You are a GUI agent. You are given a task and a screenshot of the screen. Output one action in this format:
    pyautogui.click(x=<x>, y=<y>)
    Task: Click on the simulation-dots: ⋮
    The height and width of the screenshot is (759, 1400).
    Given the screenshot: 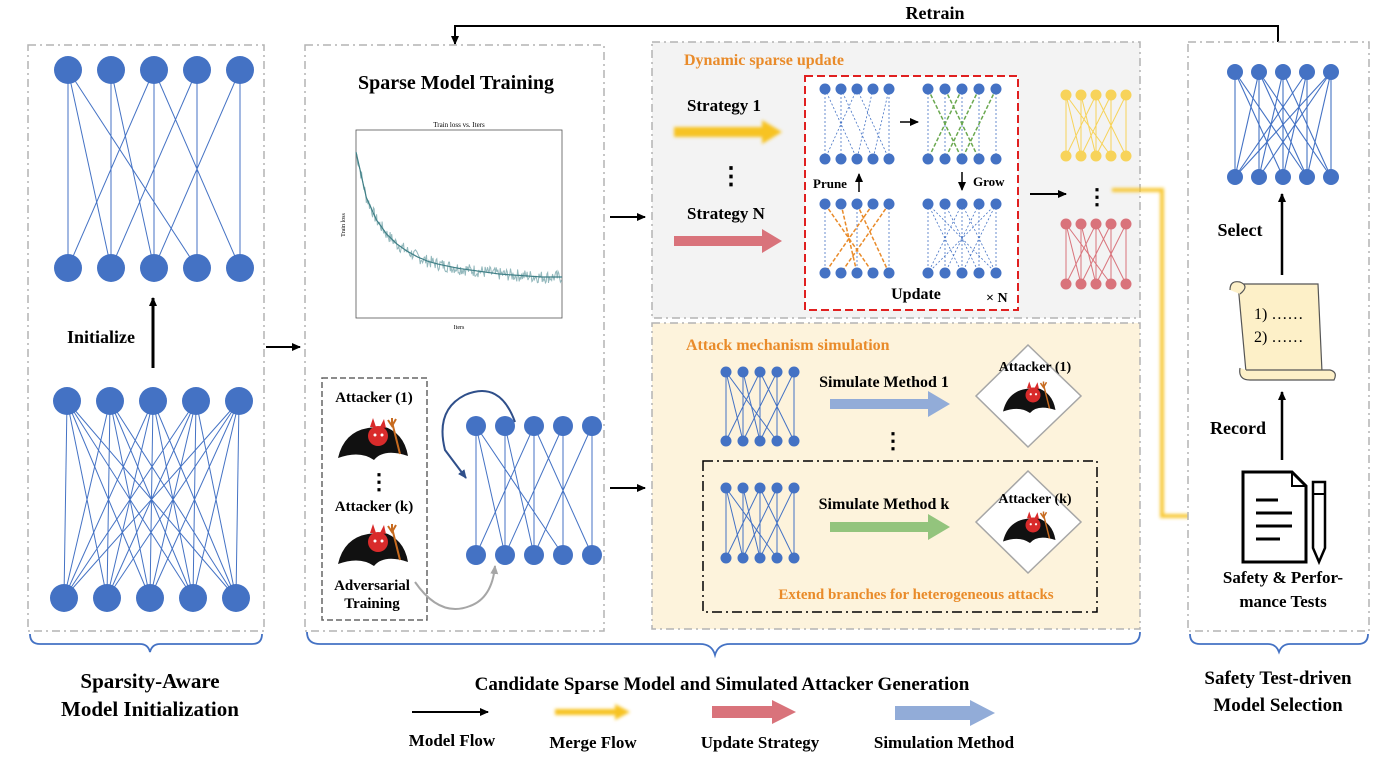 What is the action you would take?
    pyautogui.click(x=893, y=440)
    